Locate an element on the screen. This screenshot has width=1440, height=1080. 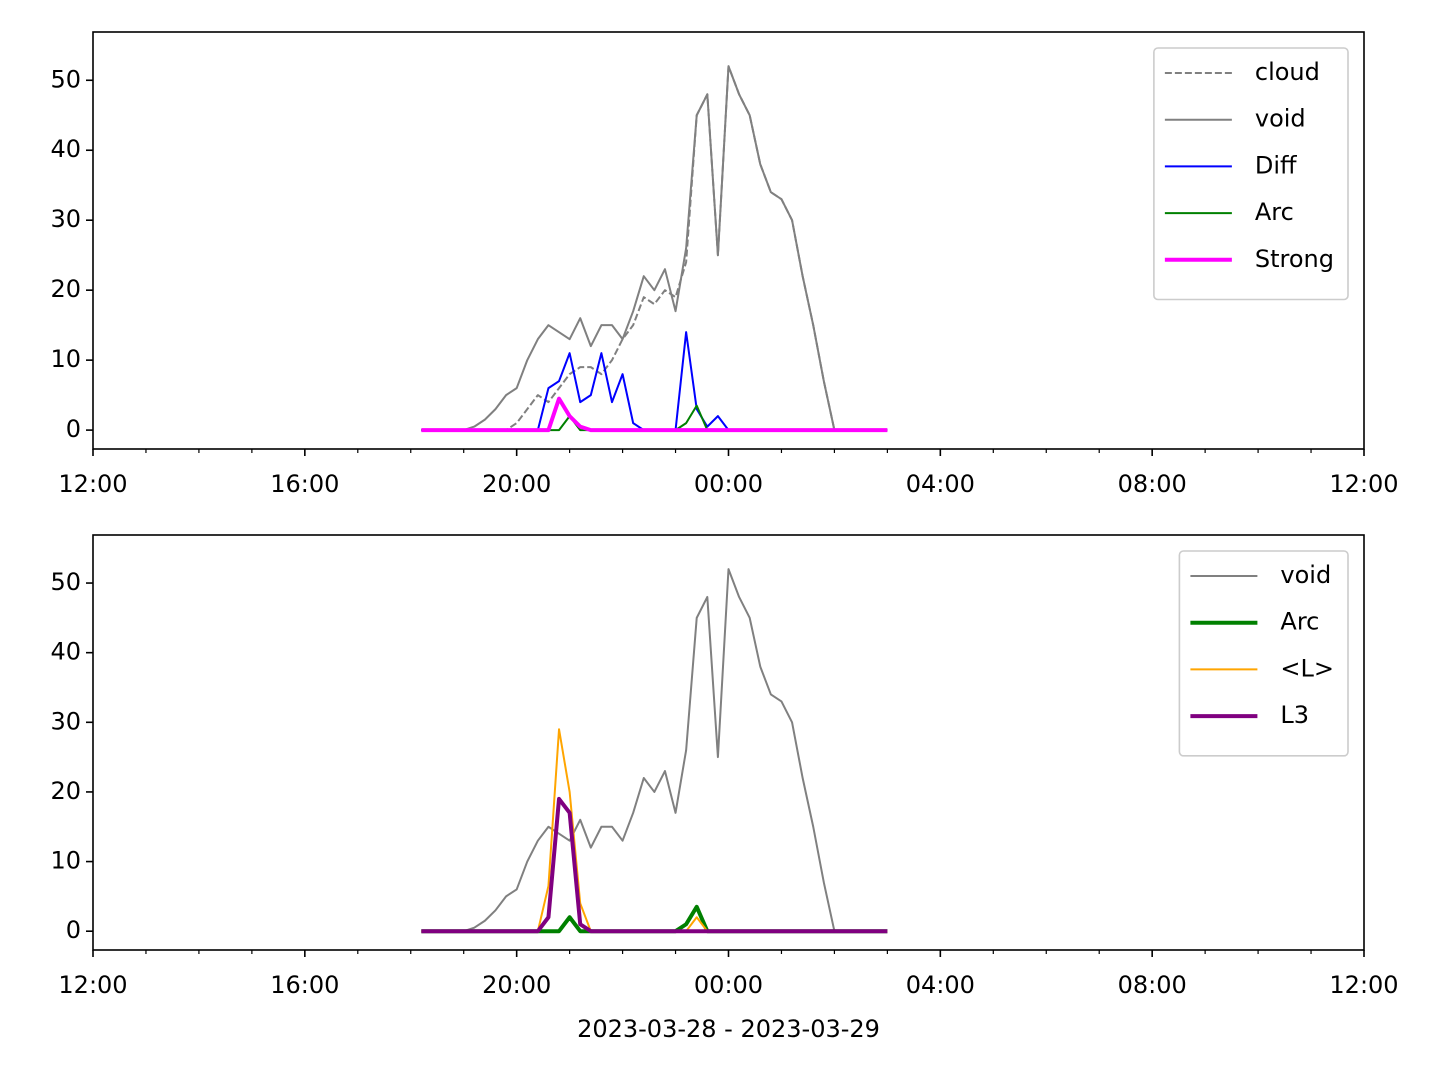
legend-label: <L> is located at coordinates (1307, 668).